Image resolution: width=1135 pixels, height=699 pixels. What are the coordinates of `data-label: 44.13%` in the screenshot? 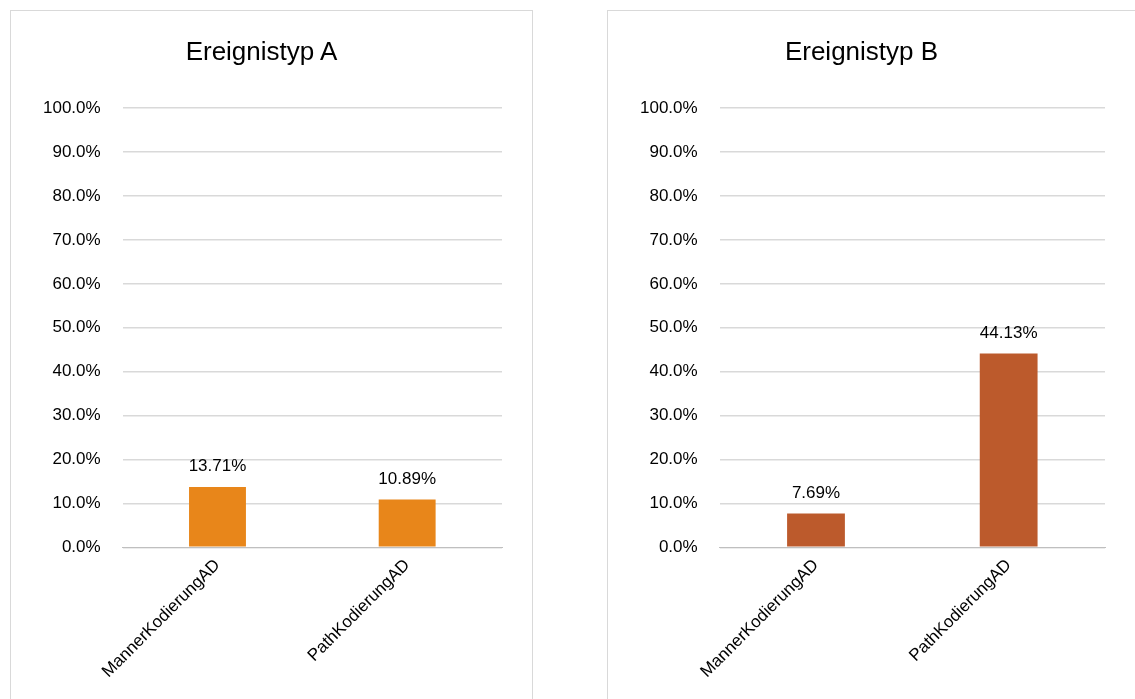 It's located at (1008, 332).